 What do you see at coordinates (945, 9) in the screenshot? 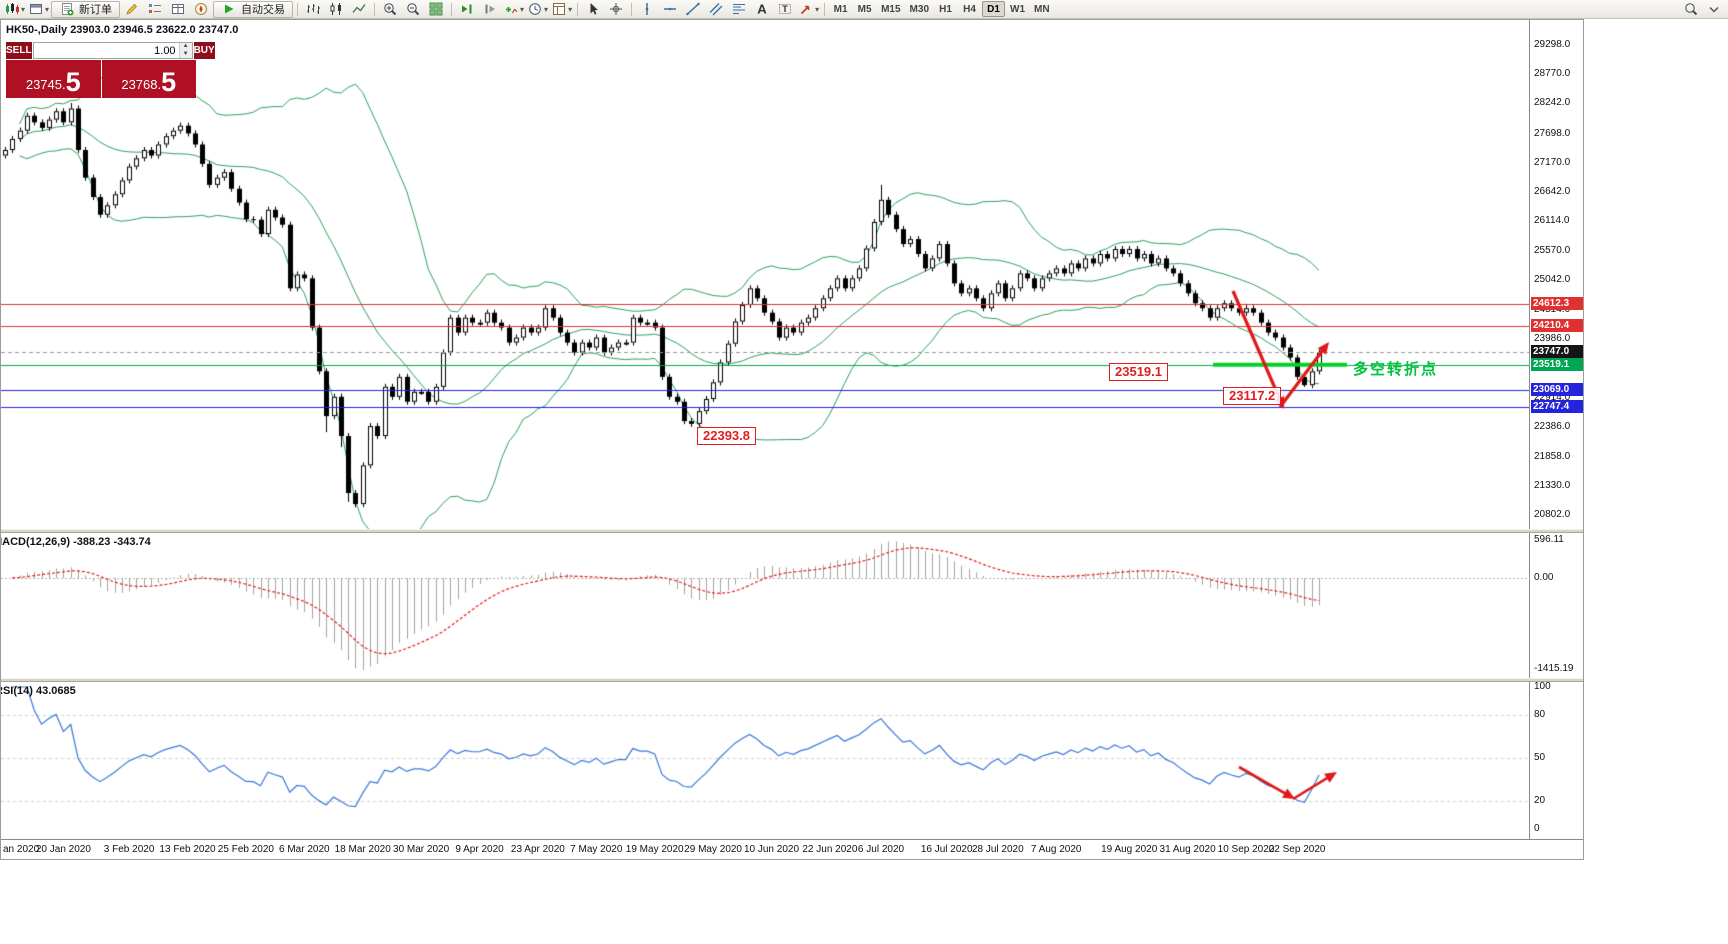
I see `timeframe-h1-button: H1` at bounding box center [945, 9].